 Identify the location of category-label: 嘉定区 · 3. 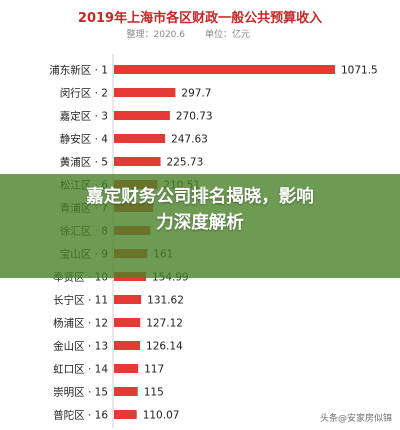
(84, 116).